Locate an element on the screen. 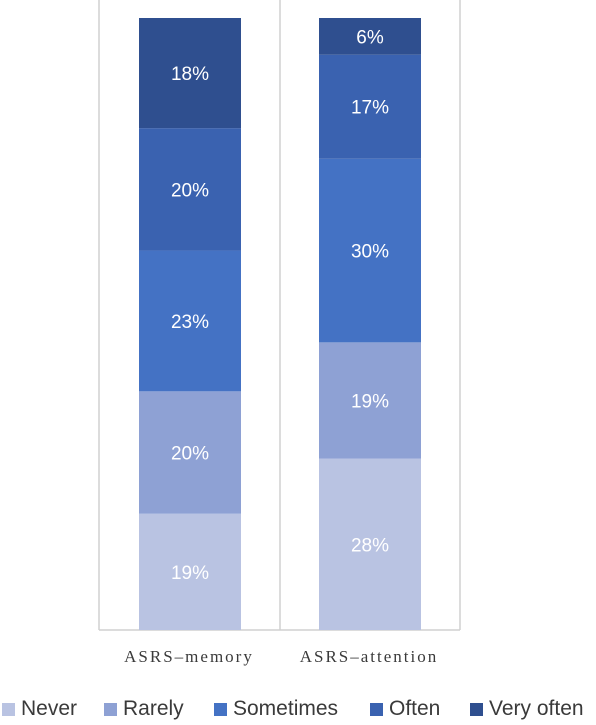 Image resolution: width=596 pixels, height=725 pixels. data-label-very-often-0: 18% is located at coordinates (190, 74).